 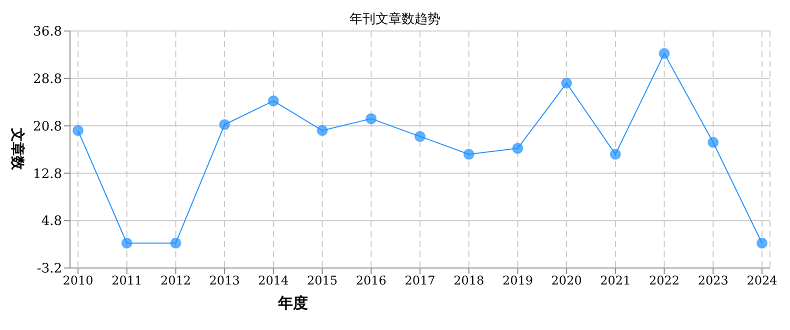 What do you see at coordinates (517, 281) in the screenshot?
I see `x-tick-label: 2019` at bounding box center [517, 281].